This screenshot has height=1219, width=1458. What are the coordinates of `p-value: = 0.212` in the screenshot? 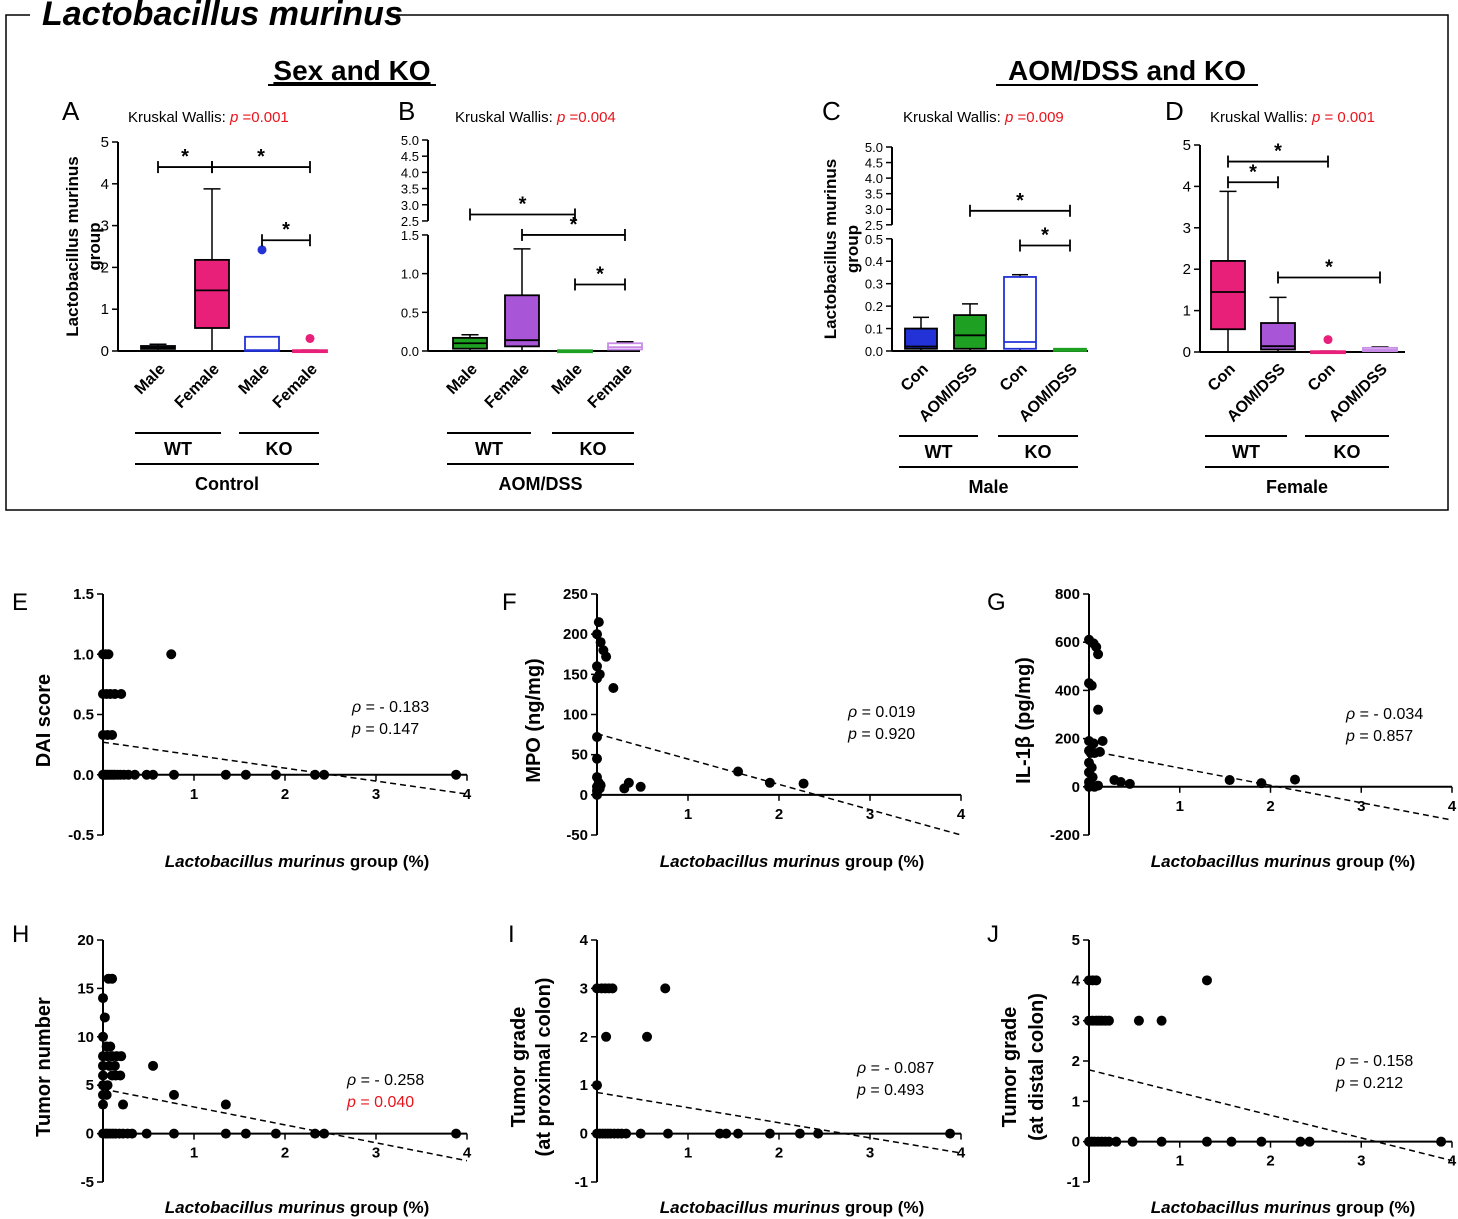 It's located at (1376, 1083).